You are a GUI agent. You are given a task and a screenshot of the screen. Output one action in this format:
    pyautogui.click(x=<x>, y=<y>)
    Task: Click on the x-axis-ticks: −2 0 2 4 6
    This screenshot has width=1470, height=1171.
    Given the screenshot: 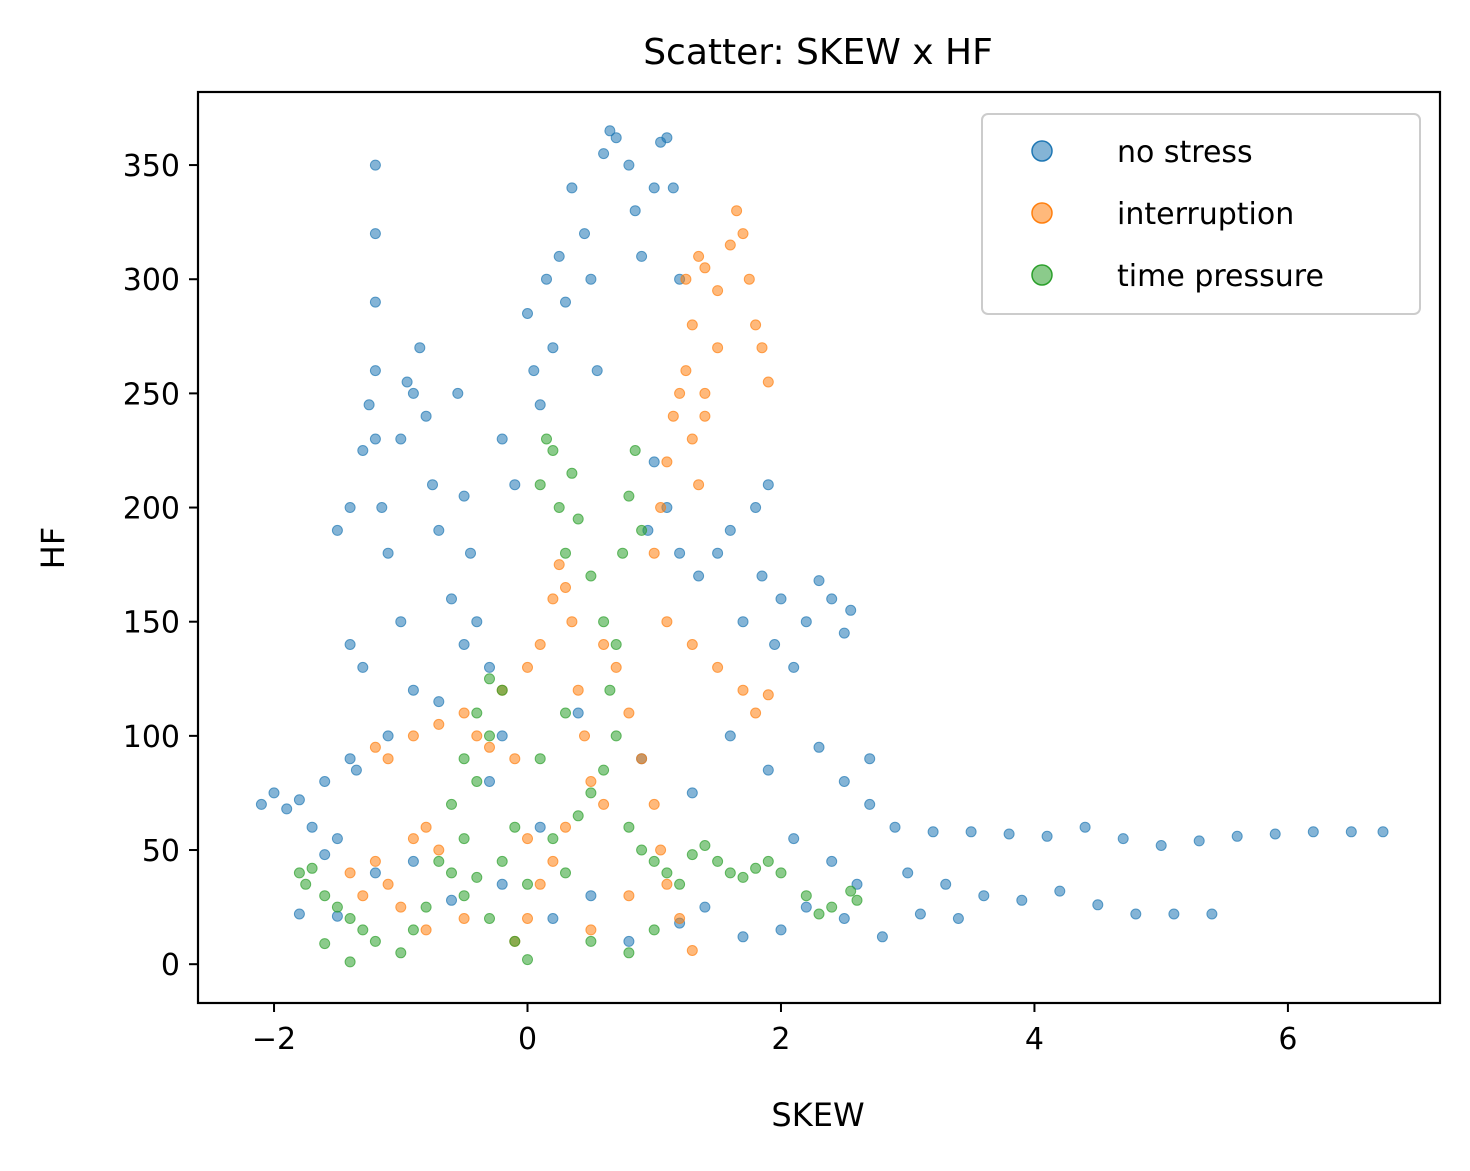 What is the action you would take?
    pyautogui.click(x=774, y=1030)
    